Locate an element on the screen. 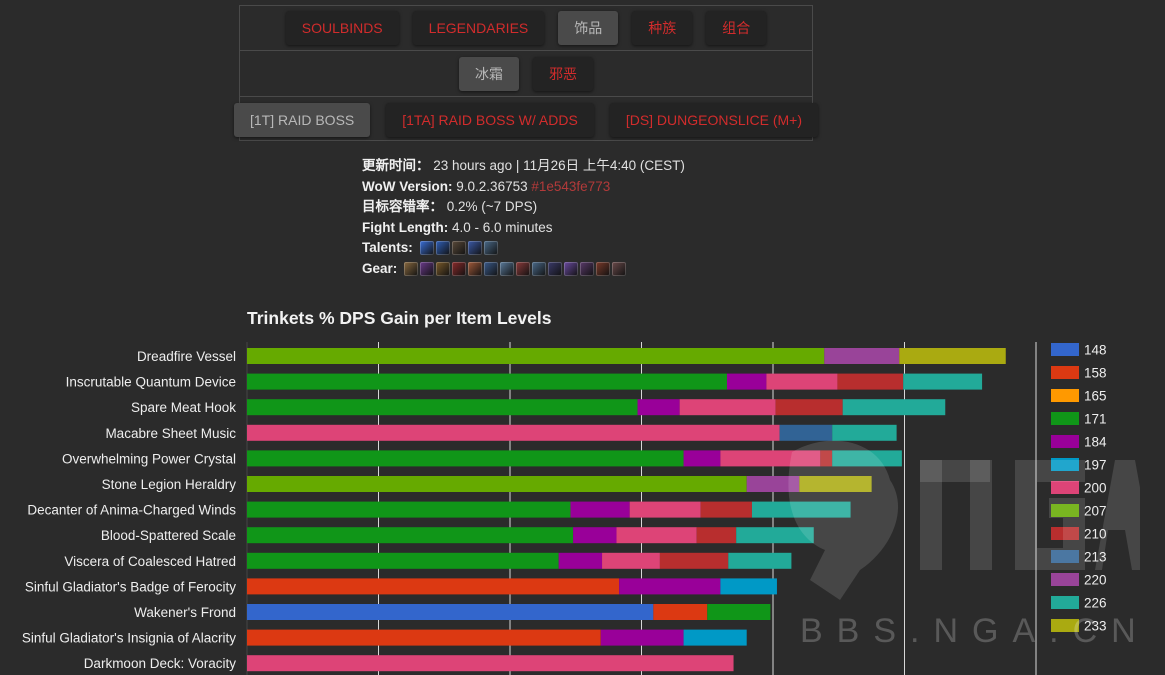 This screenshot has width=1165, height=675. version-hash-link: #1e543fe773 is located at coordinates (571, 186).